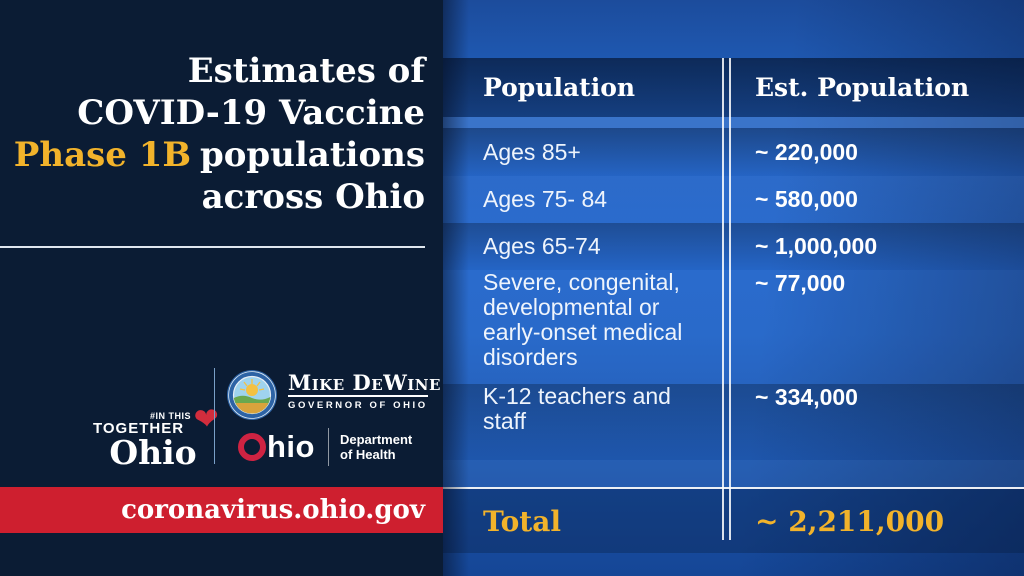 This screenshot has height=576, width=1024. Describe the element at coordinates (806, 199) in the screenshot. I see `row-value-ages-75-84: ~ 580,000` at that location.